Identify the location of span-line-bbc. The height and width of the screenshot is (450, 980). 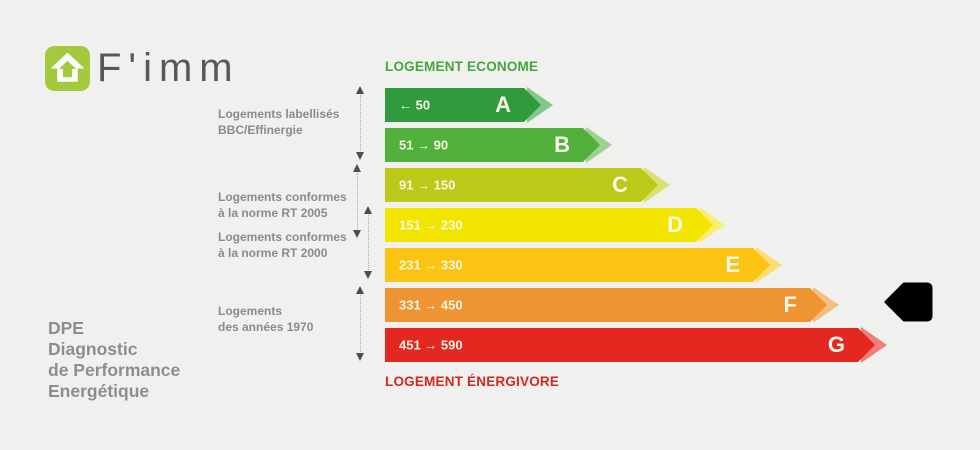
(360, 123).